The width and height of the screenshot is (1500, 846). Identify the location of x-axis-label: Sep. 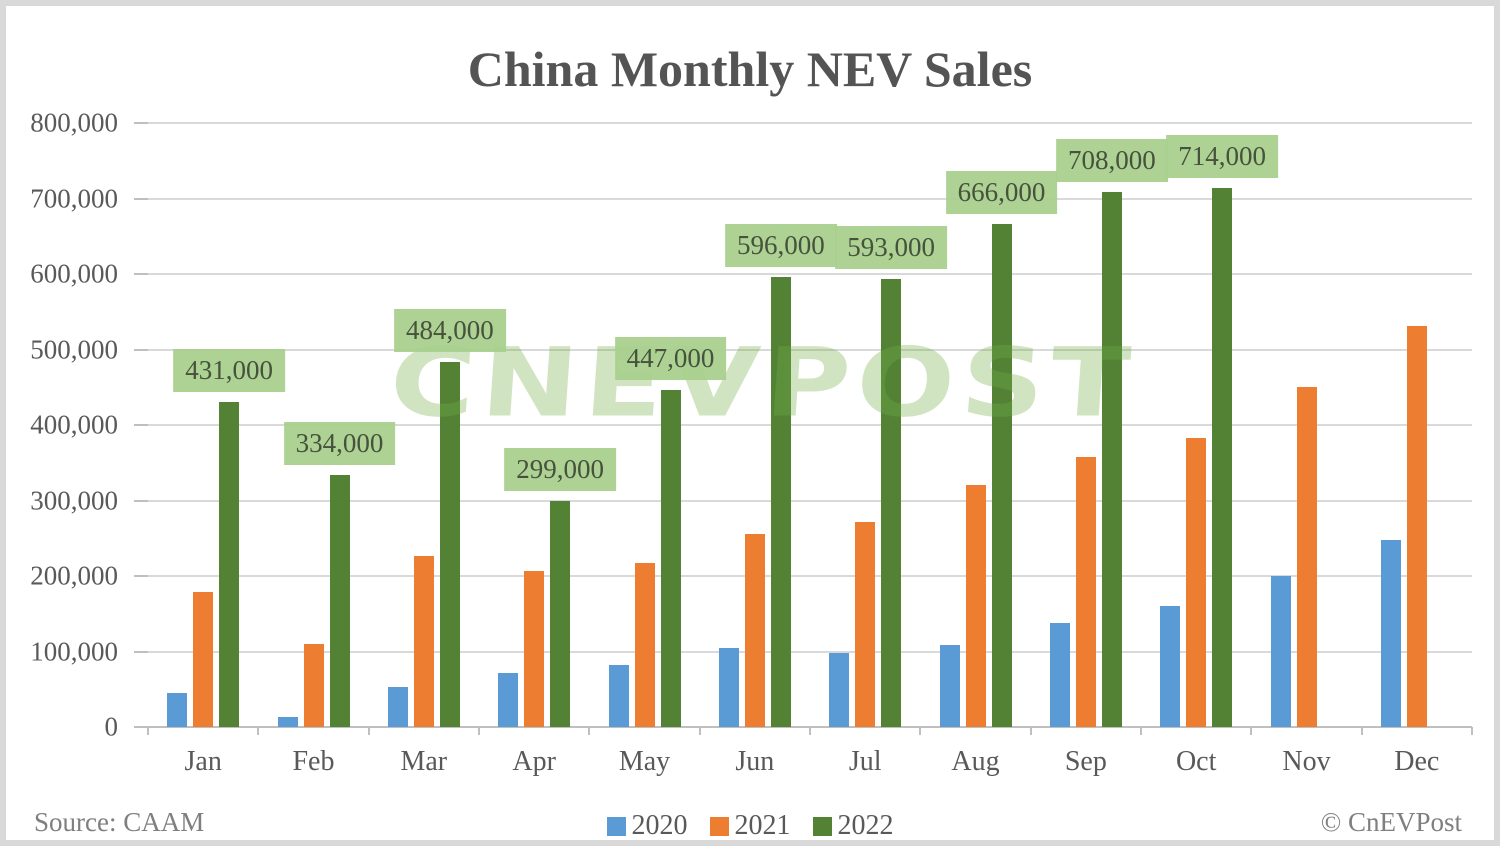
(1085, 761).